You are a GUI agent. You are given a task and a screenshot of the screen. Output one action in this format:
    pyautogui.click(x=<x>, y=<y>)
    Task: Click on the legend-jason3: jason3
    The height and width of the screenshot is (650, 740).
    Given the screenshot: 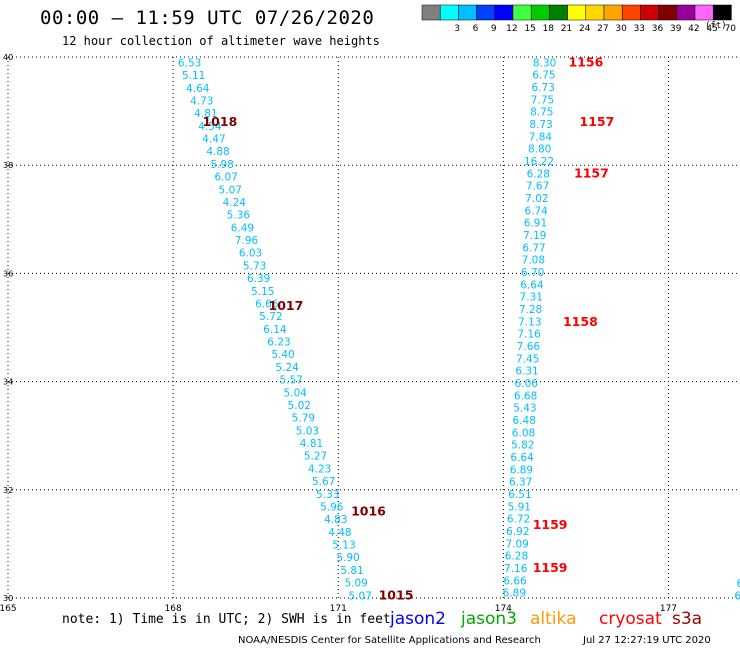 What is the action you would take?
    pyautogui.click(x=489, y=619)
    